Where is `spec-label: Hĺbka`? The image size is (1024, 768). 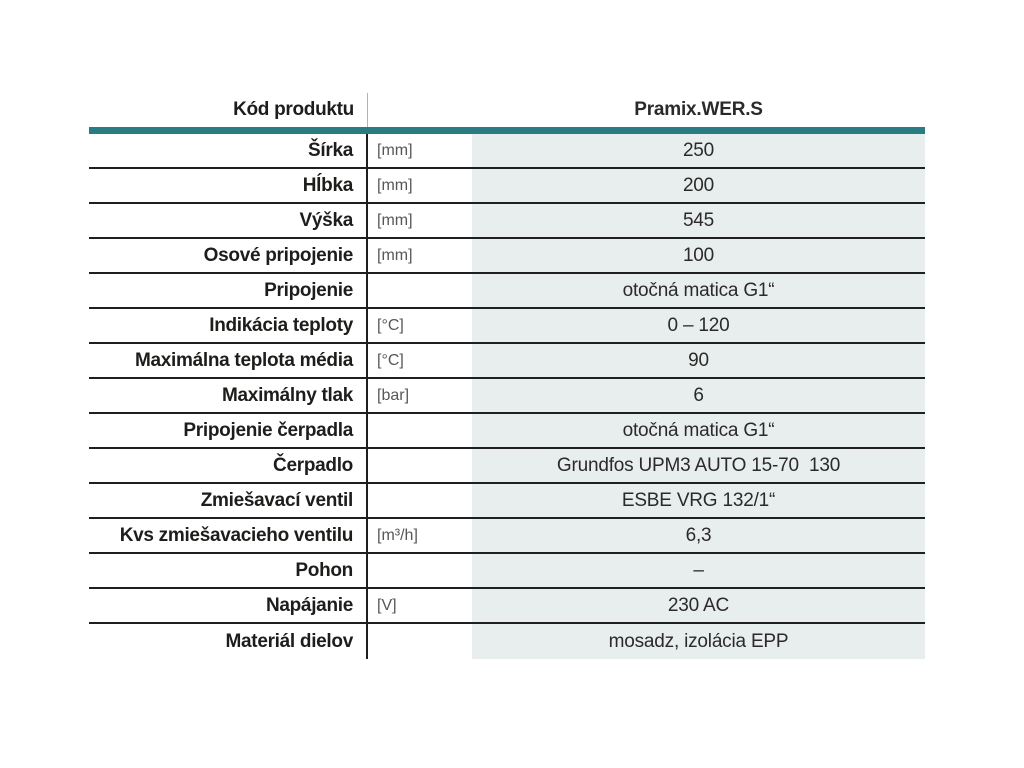 spec-label: Hĺbka is located at coordinates (228, 185).